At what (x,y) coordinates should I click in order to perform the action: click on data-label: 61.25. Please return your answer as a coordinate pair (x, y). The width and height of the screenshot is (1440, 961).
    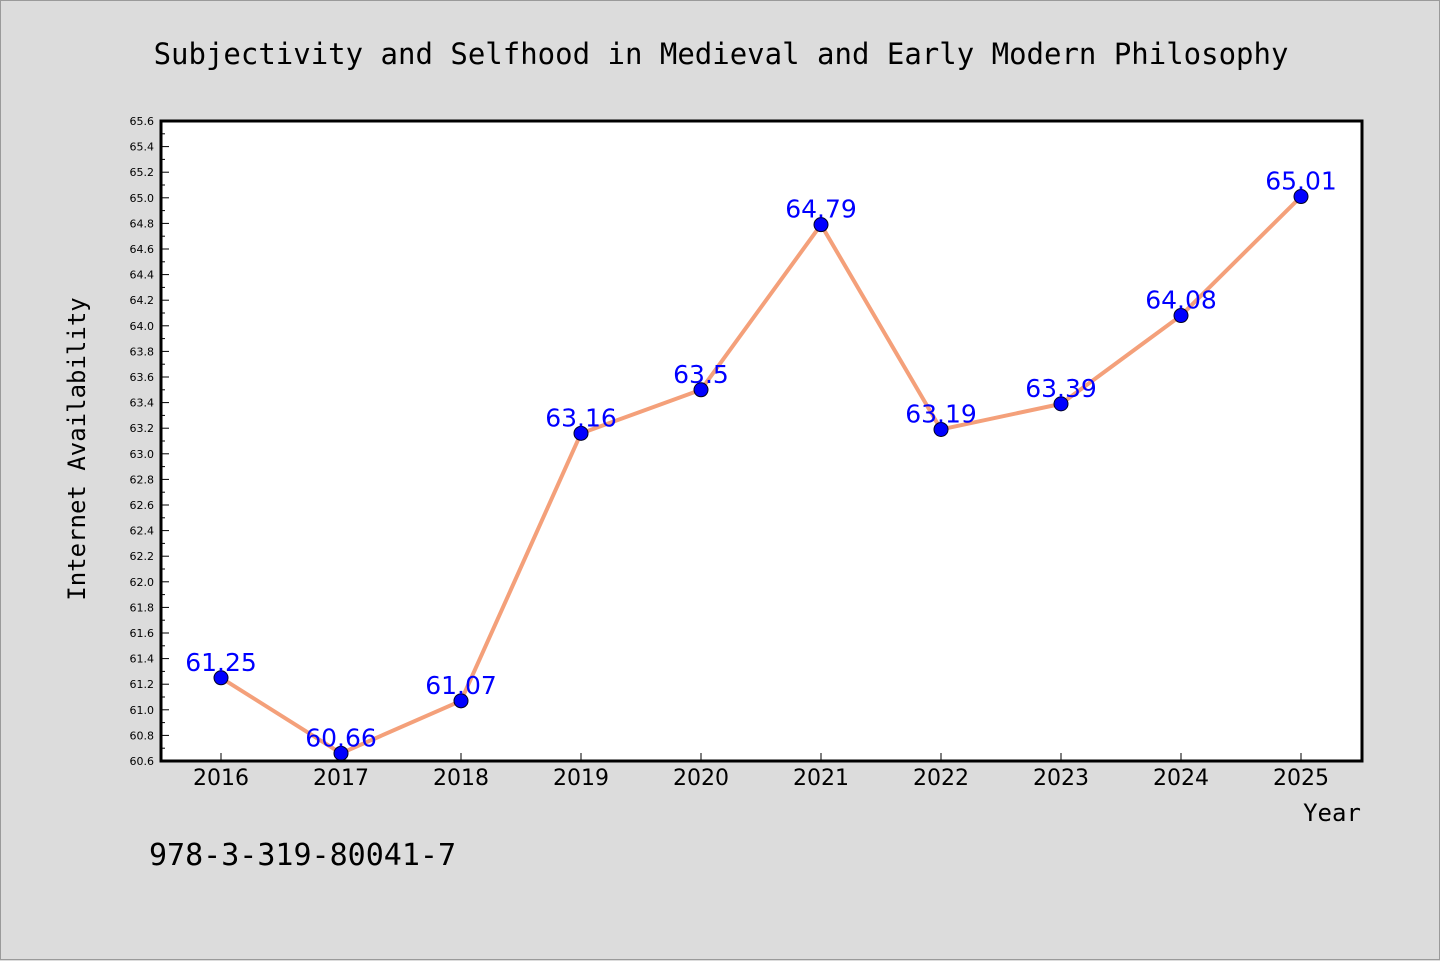
    Looking at the image, I should click on (221, 662).